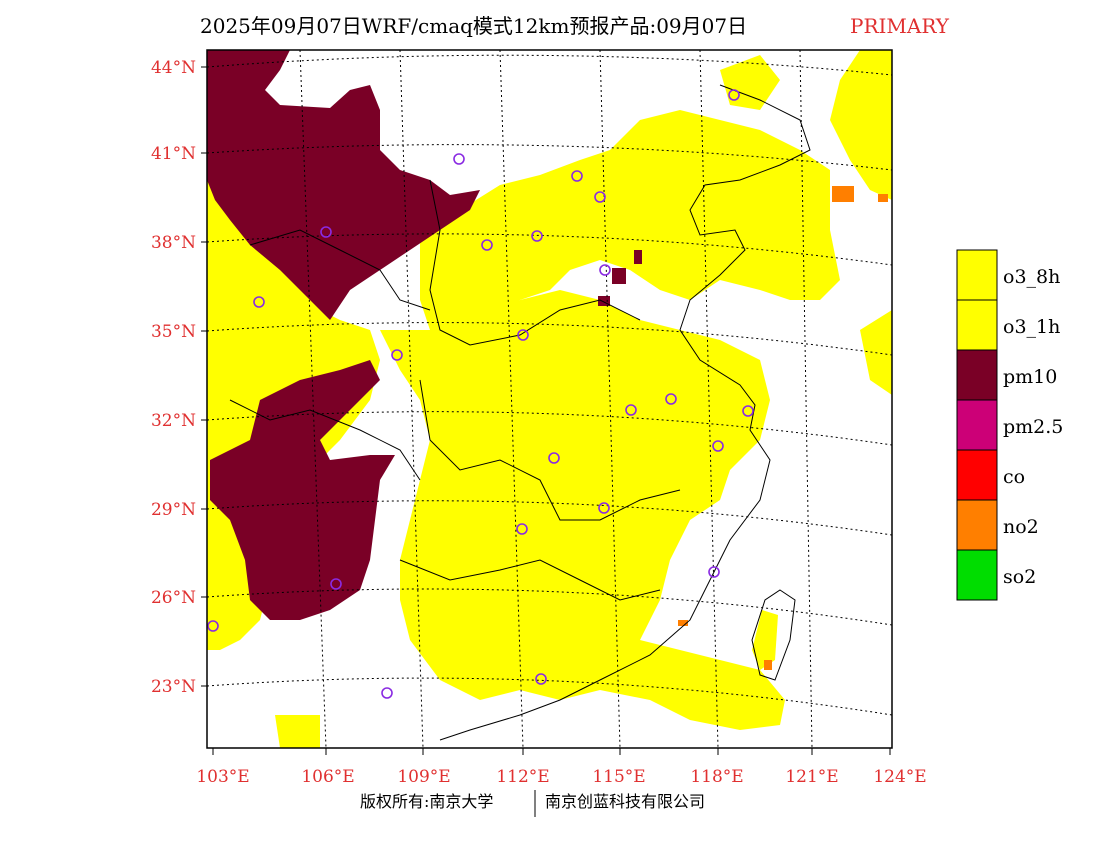 This screenshot has height=850, width=1100. Describe the element at coordinates (861, 125) in the screenshot. I see `o3-region-northeast` at that location.